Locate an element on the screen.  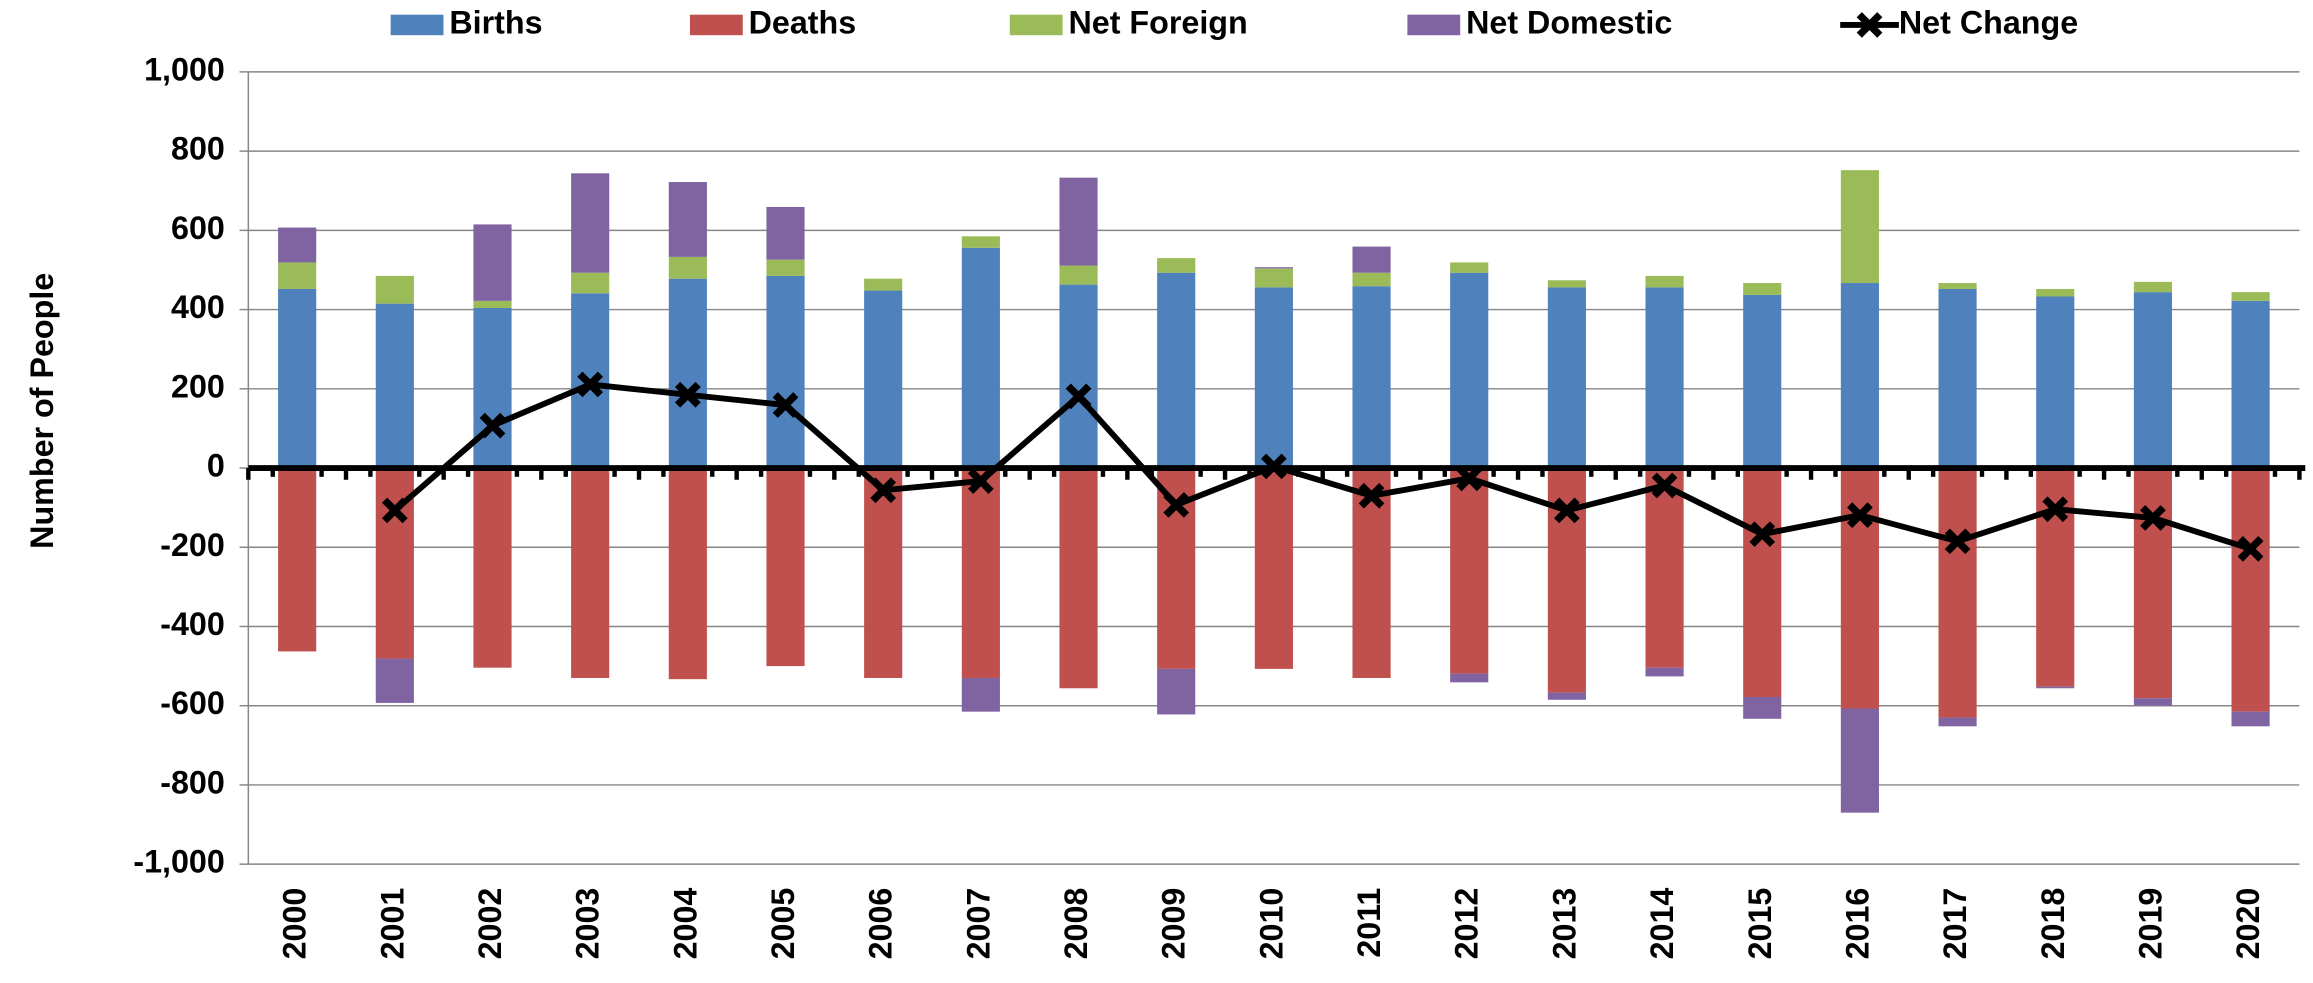
x-tick-label: 2018 is located at coordinates (2053, 924).